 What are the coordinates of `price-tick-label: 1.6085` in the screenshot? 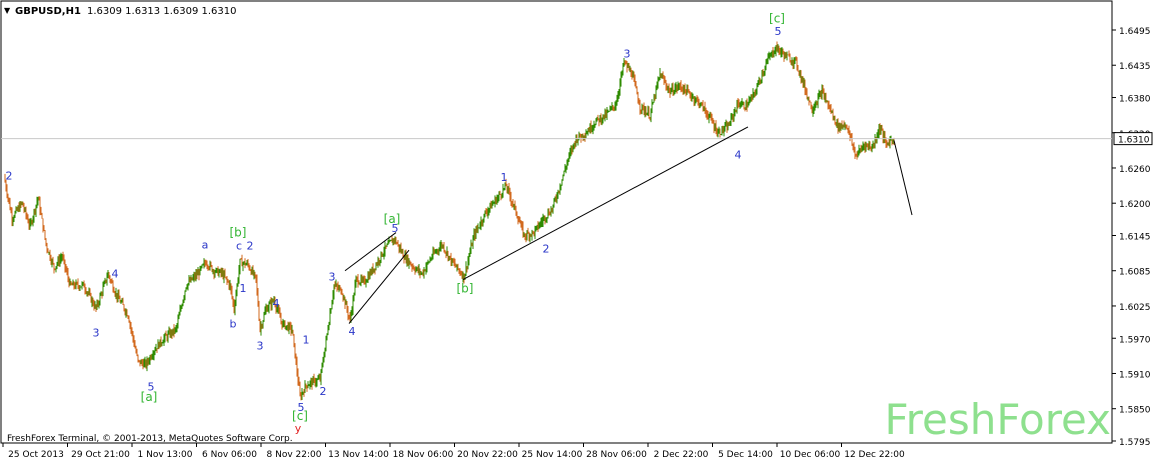 It's located at (1135, 273).